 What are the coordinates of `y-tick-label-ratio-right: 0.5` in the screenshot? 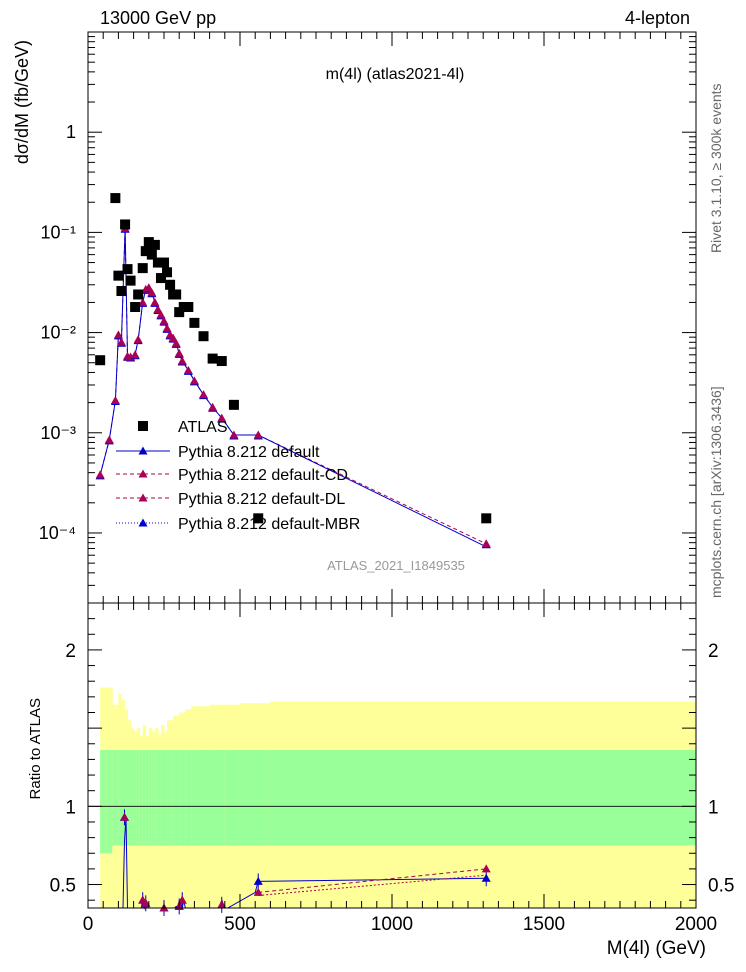 It's located at (721, 886).